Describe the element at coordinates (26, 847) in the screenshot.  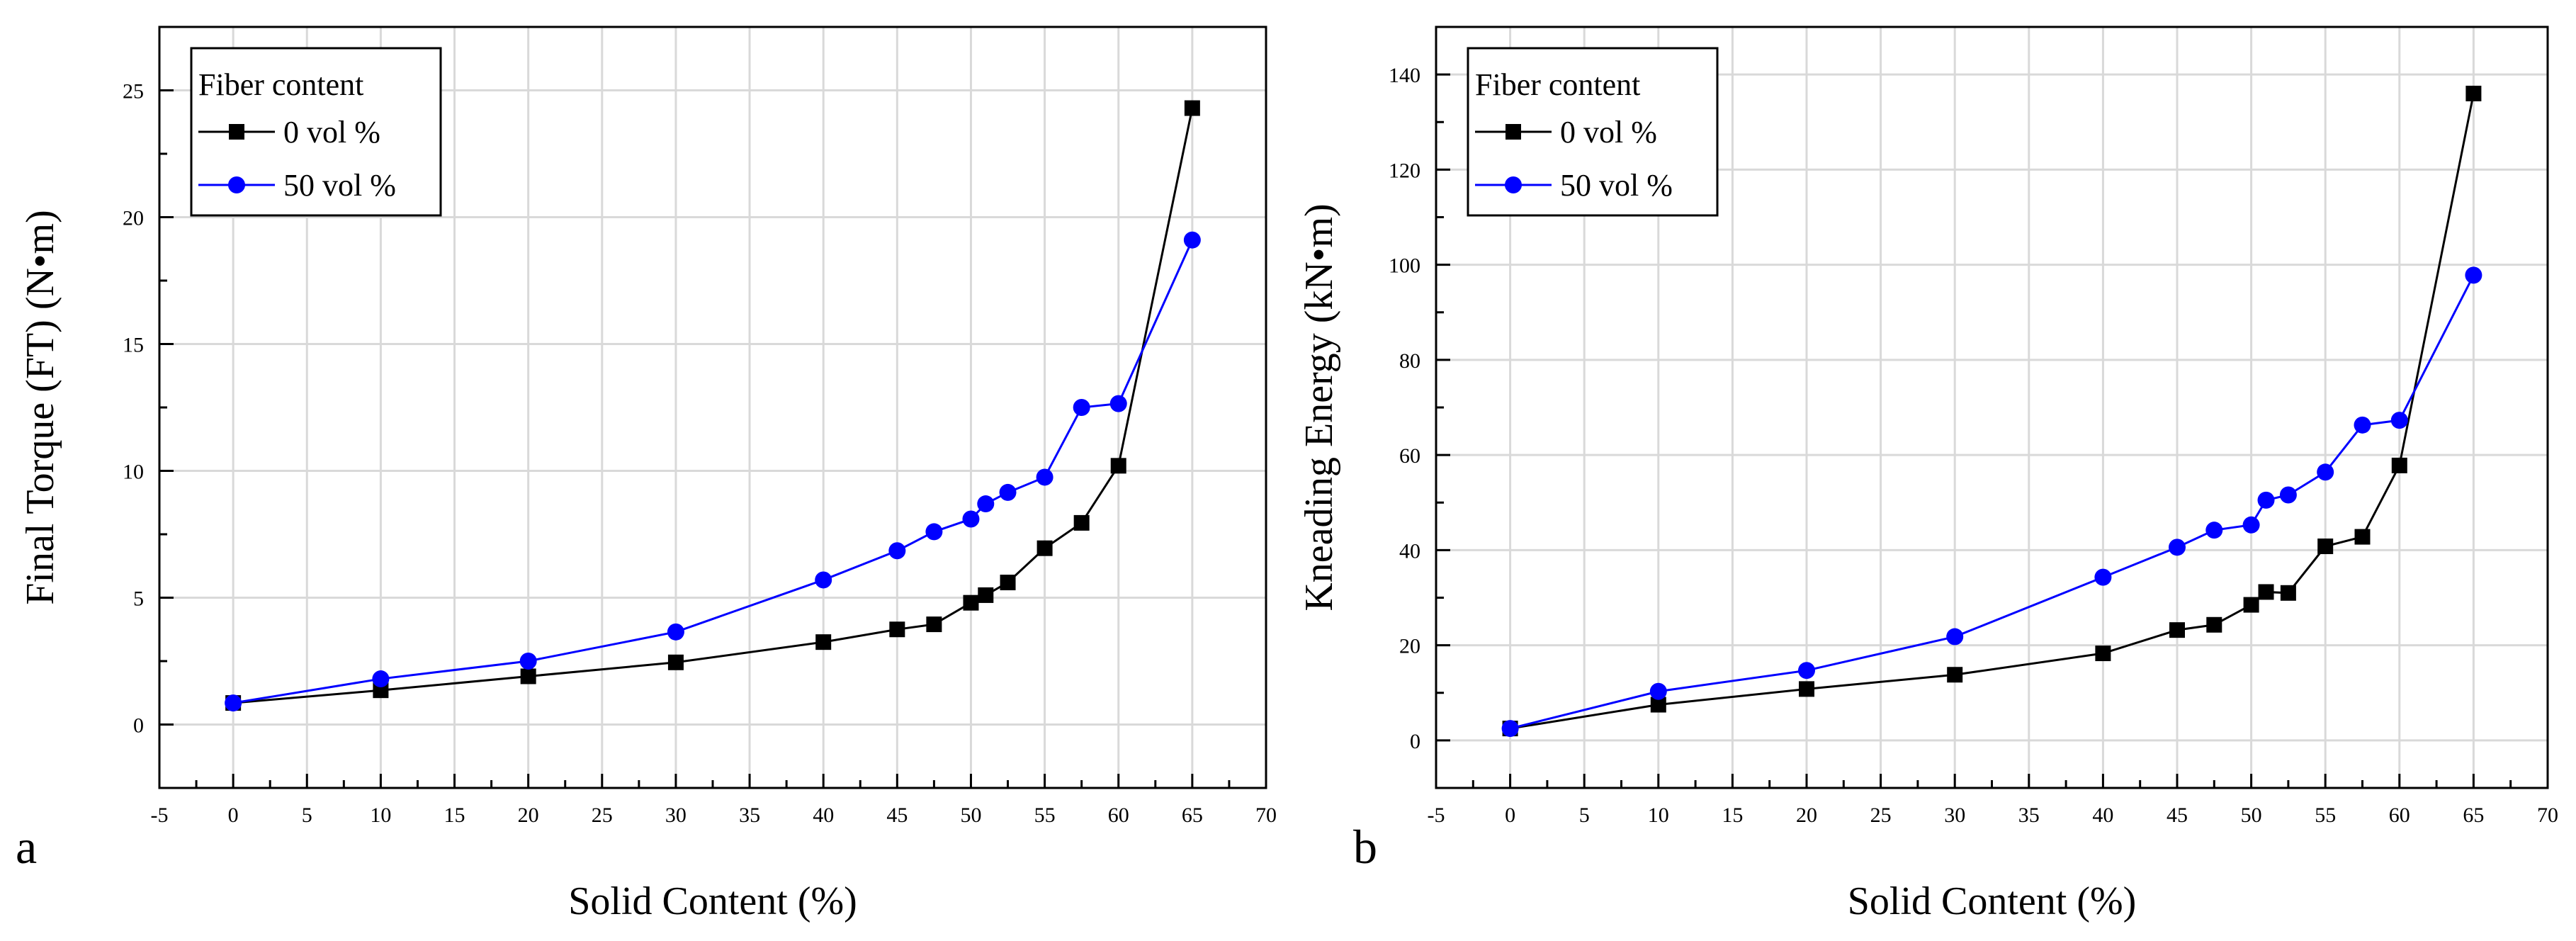
I see `panel-label: a` at that location.